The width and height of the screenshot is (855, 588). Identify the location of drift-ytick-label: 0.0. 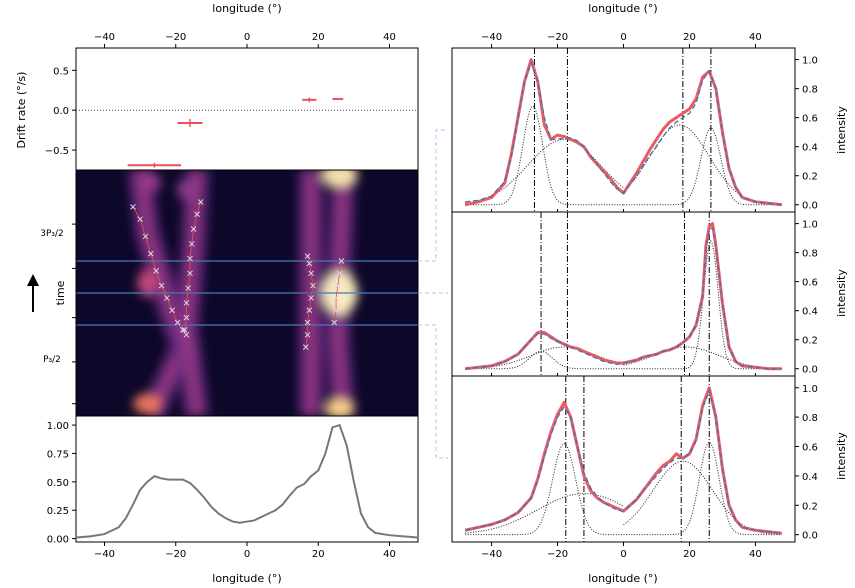
(61, 111).